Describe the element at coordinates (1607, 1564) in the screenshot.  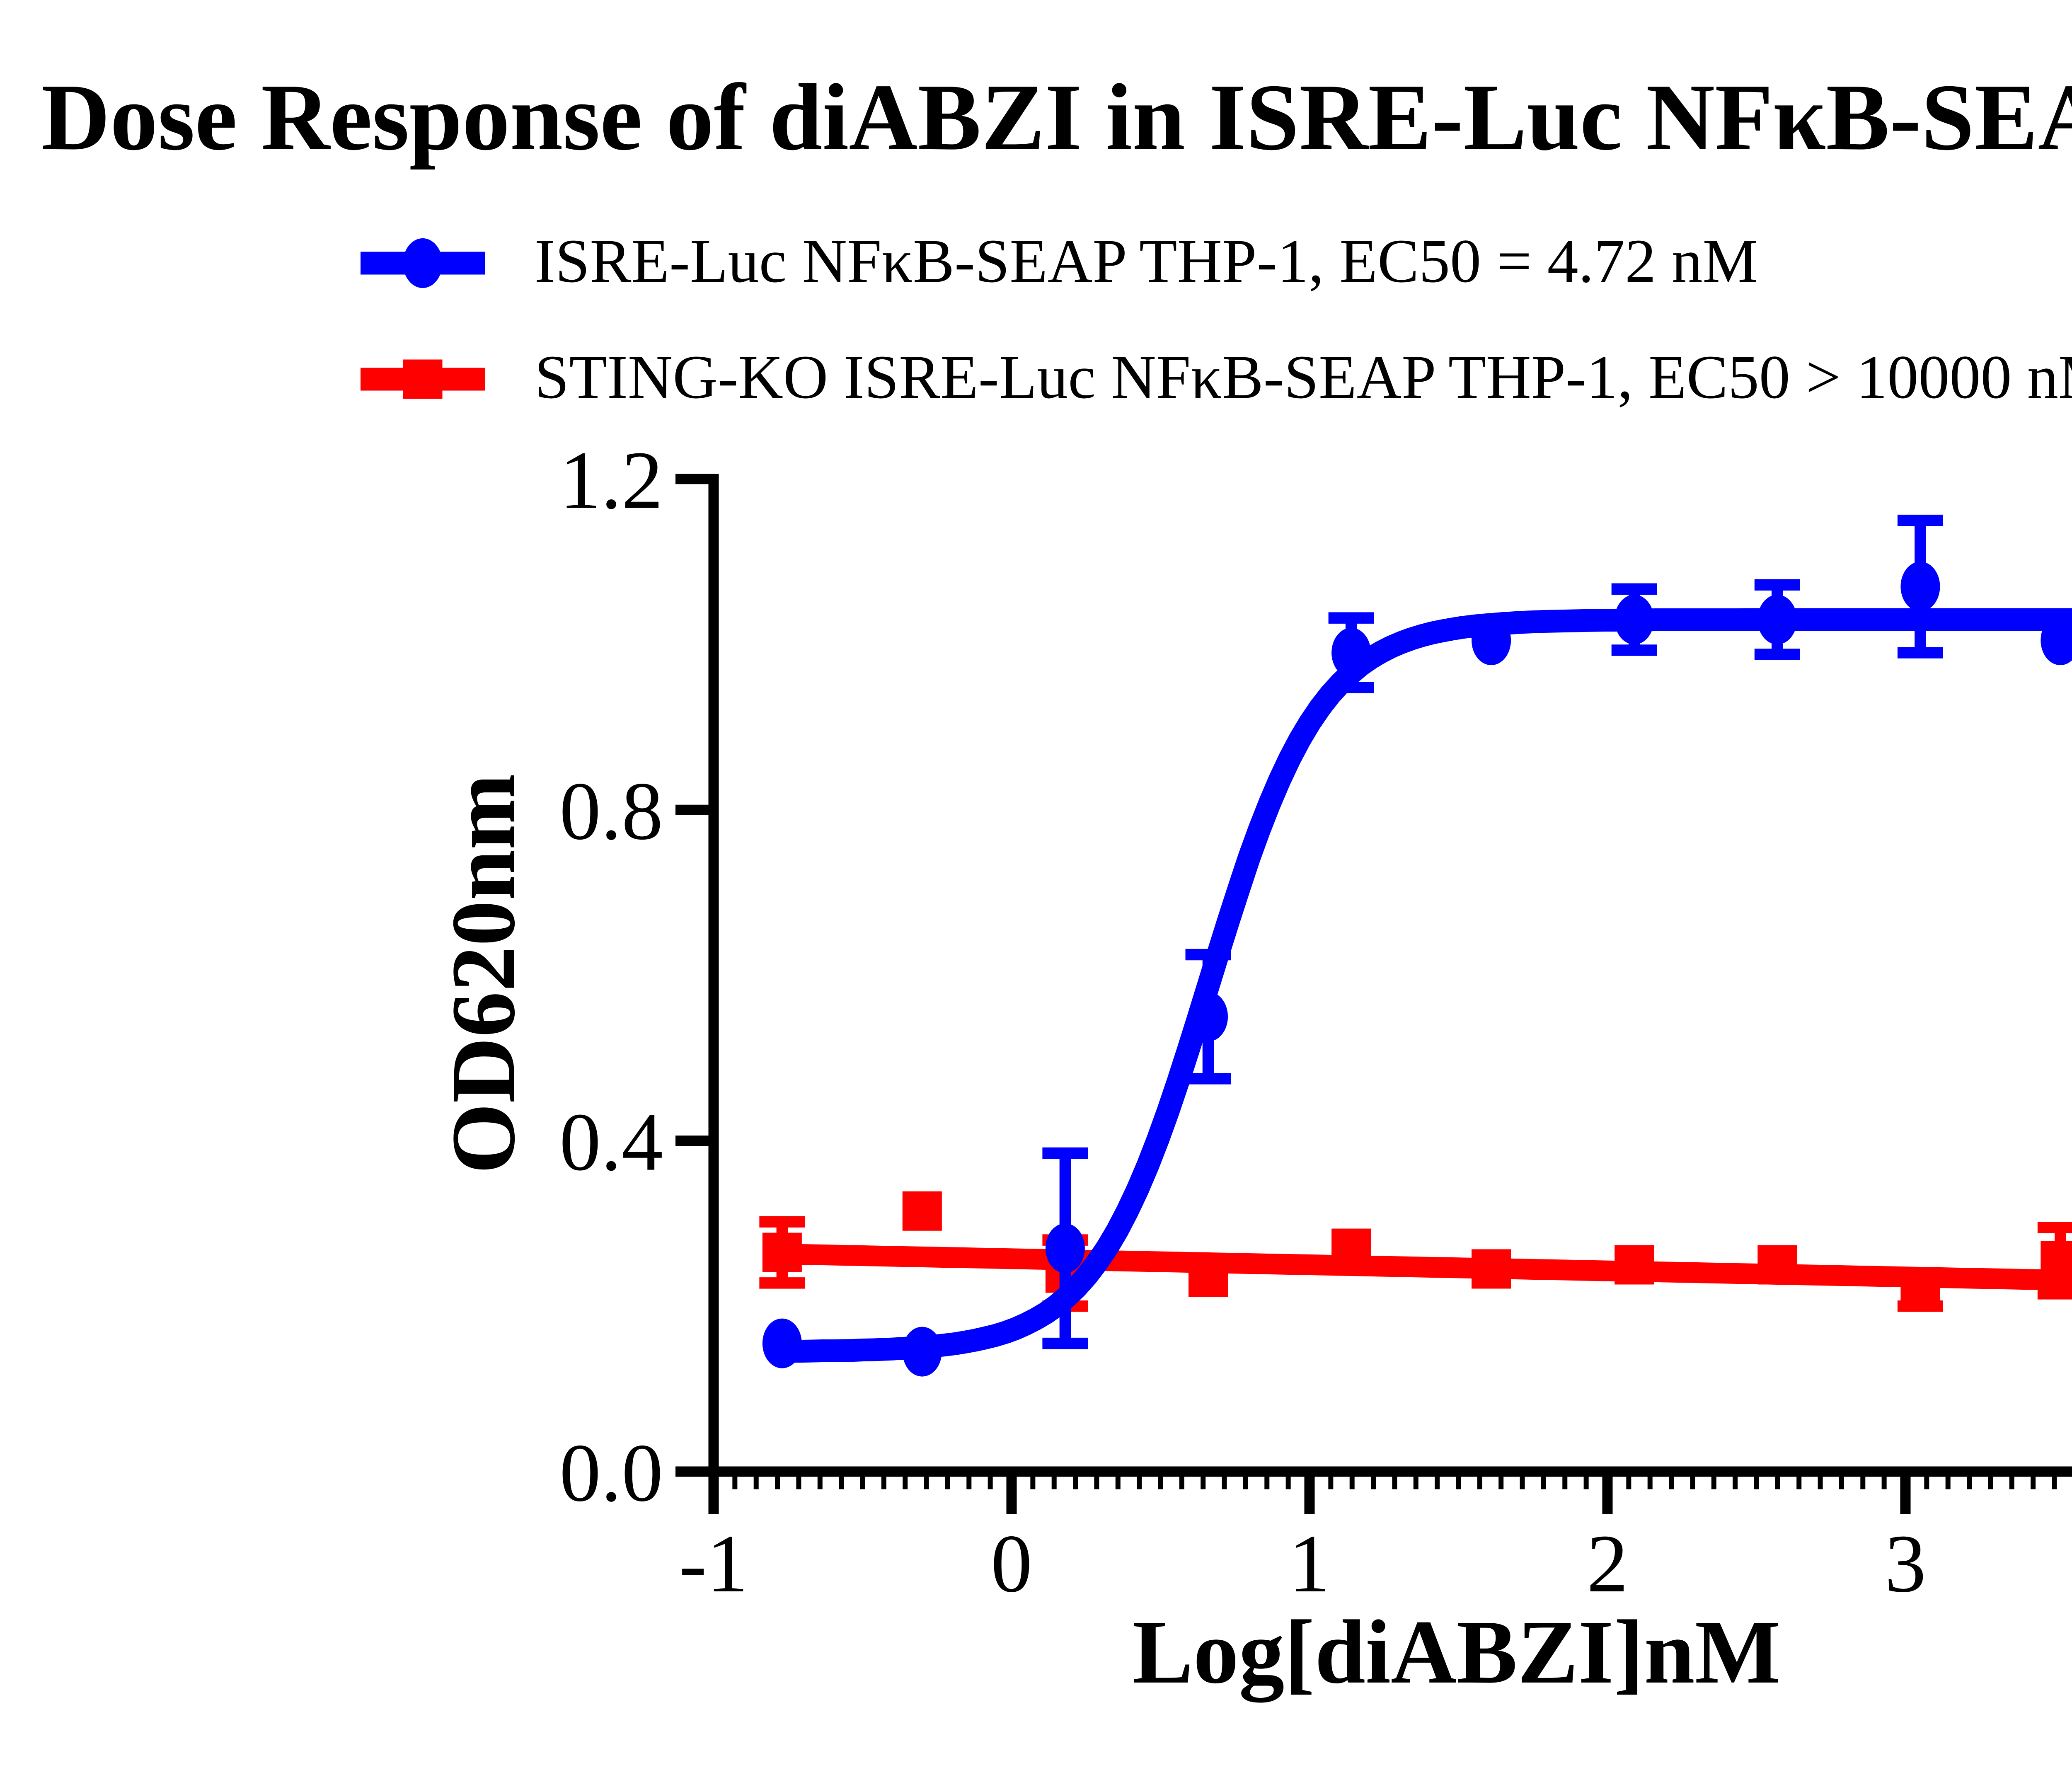
I see `x-tick-label: 2` at that location.